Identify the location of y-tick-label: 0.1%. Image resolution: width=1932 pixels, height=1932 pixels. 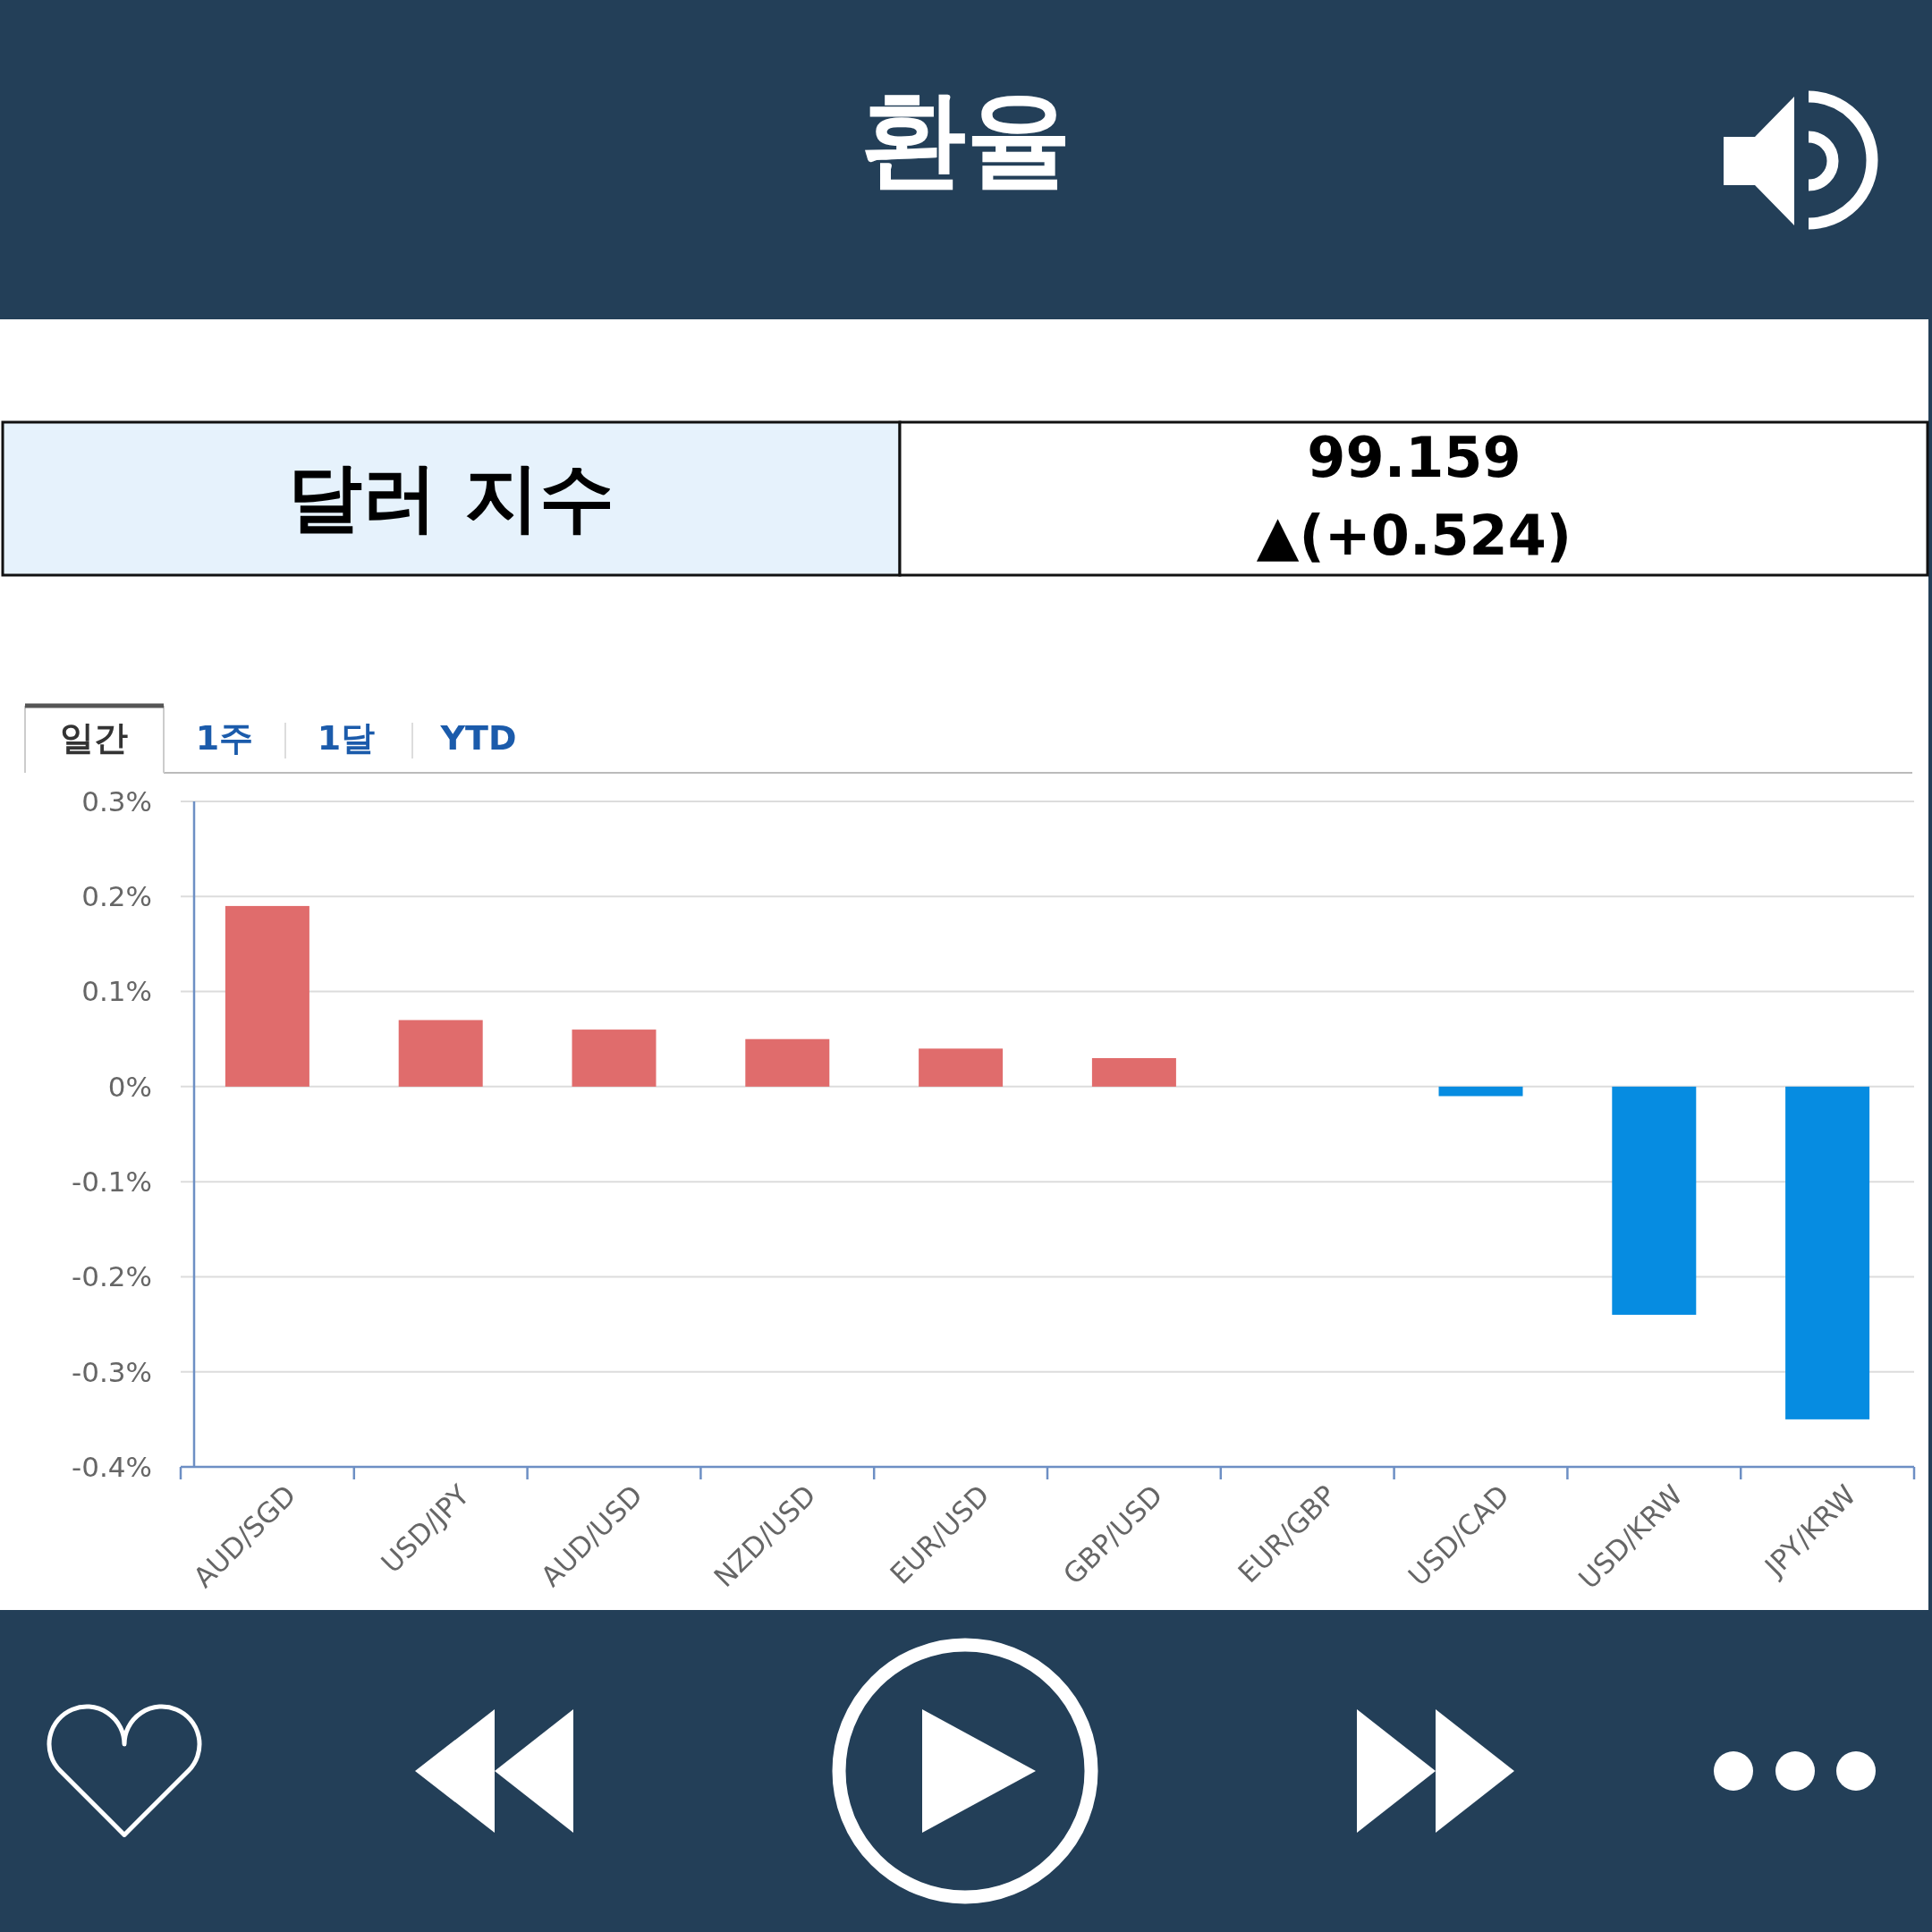
(116, 991).